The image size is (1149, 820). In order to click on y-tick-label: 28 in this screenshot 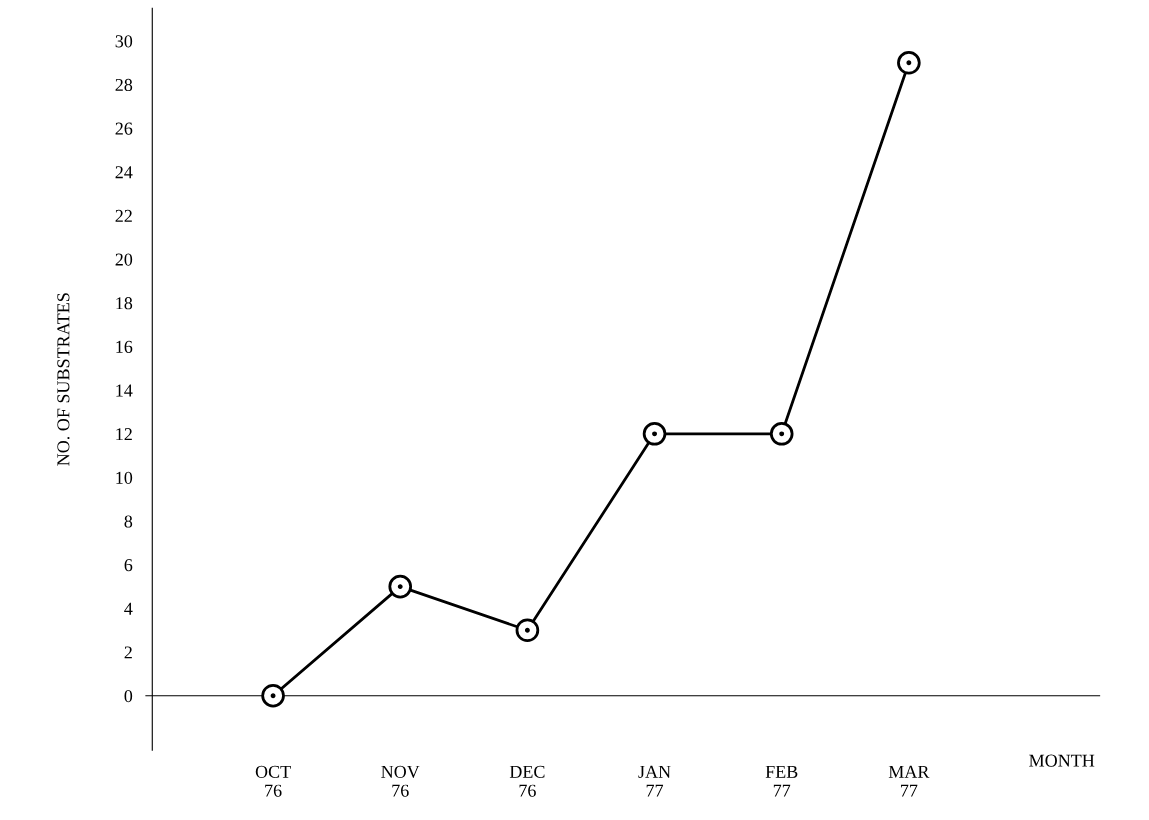, I will do `click(124, 85)`.